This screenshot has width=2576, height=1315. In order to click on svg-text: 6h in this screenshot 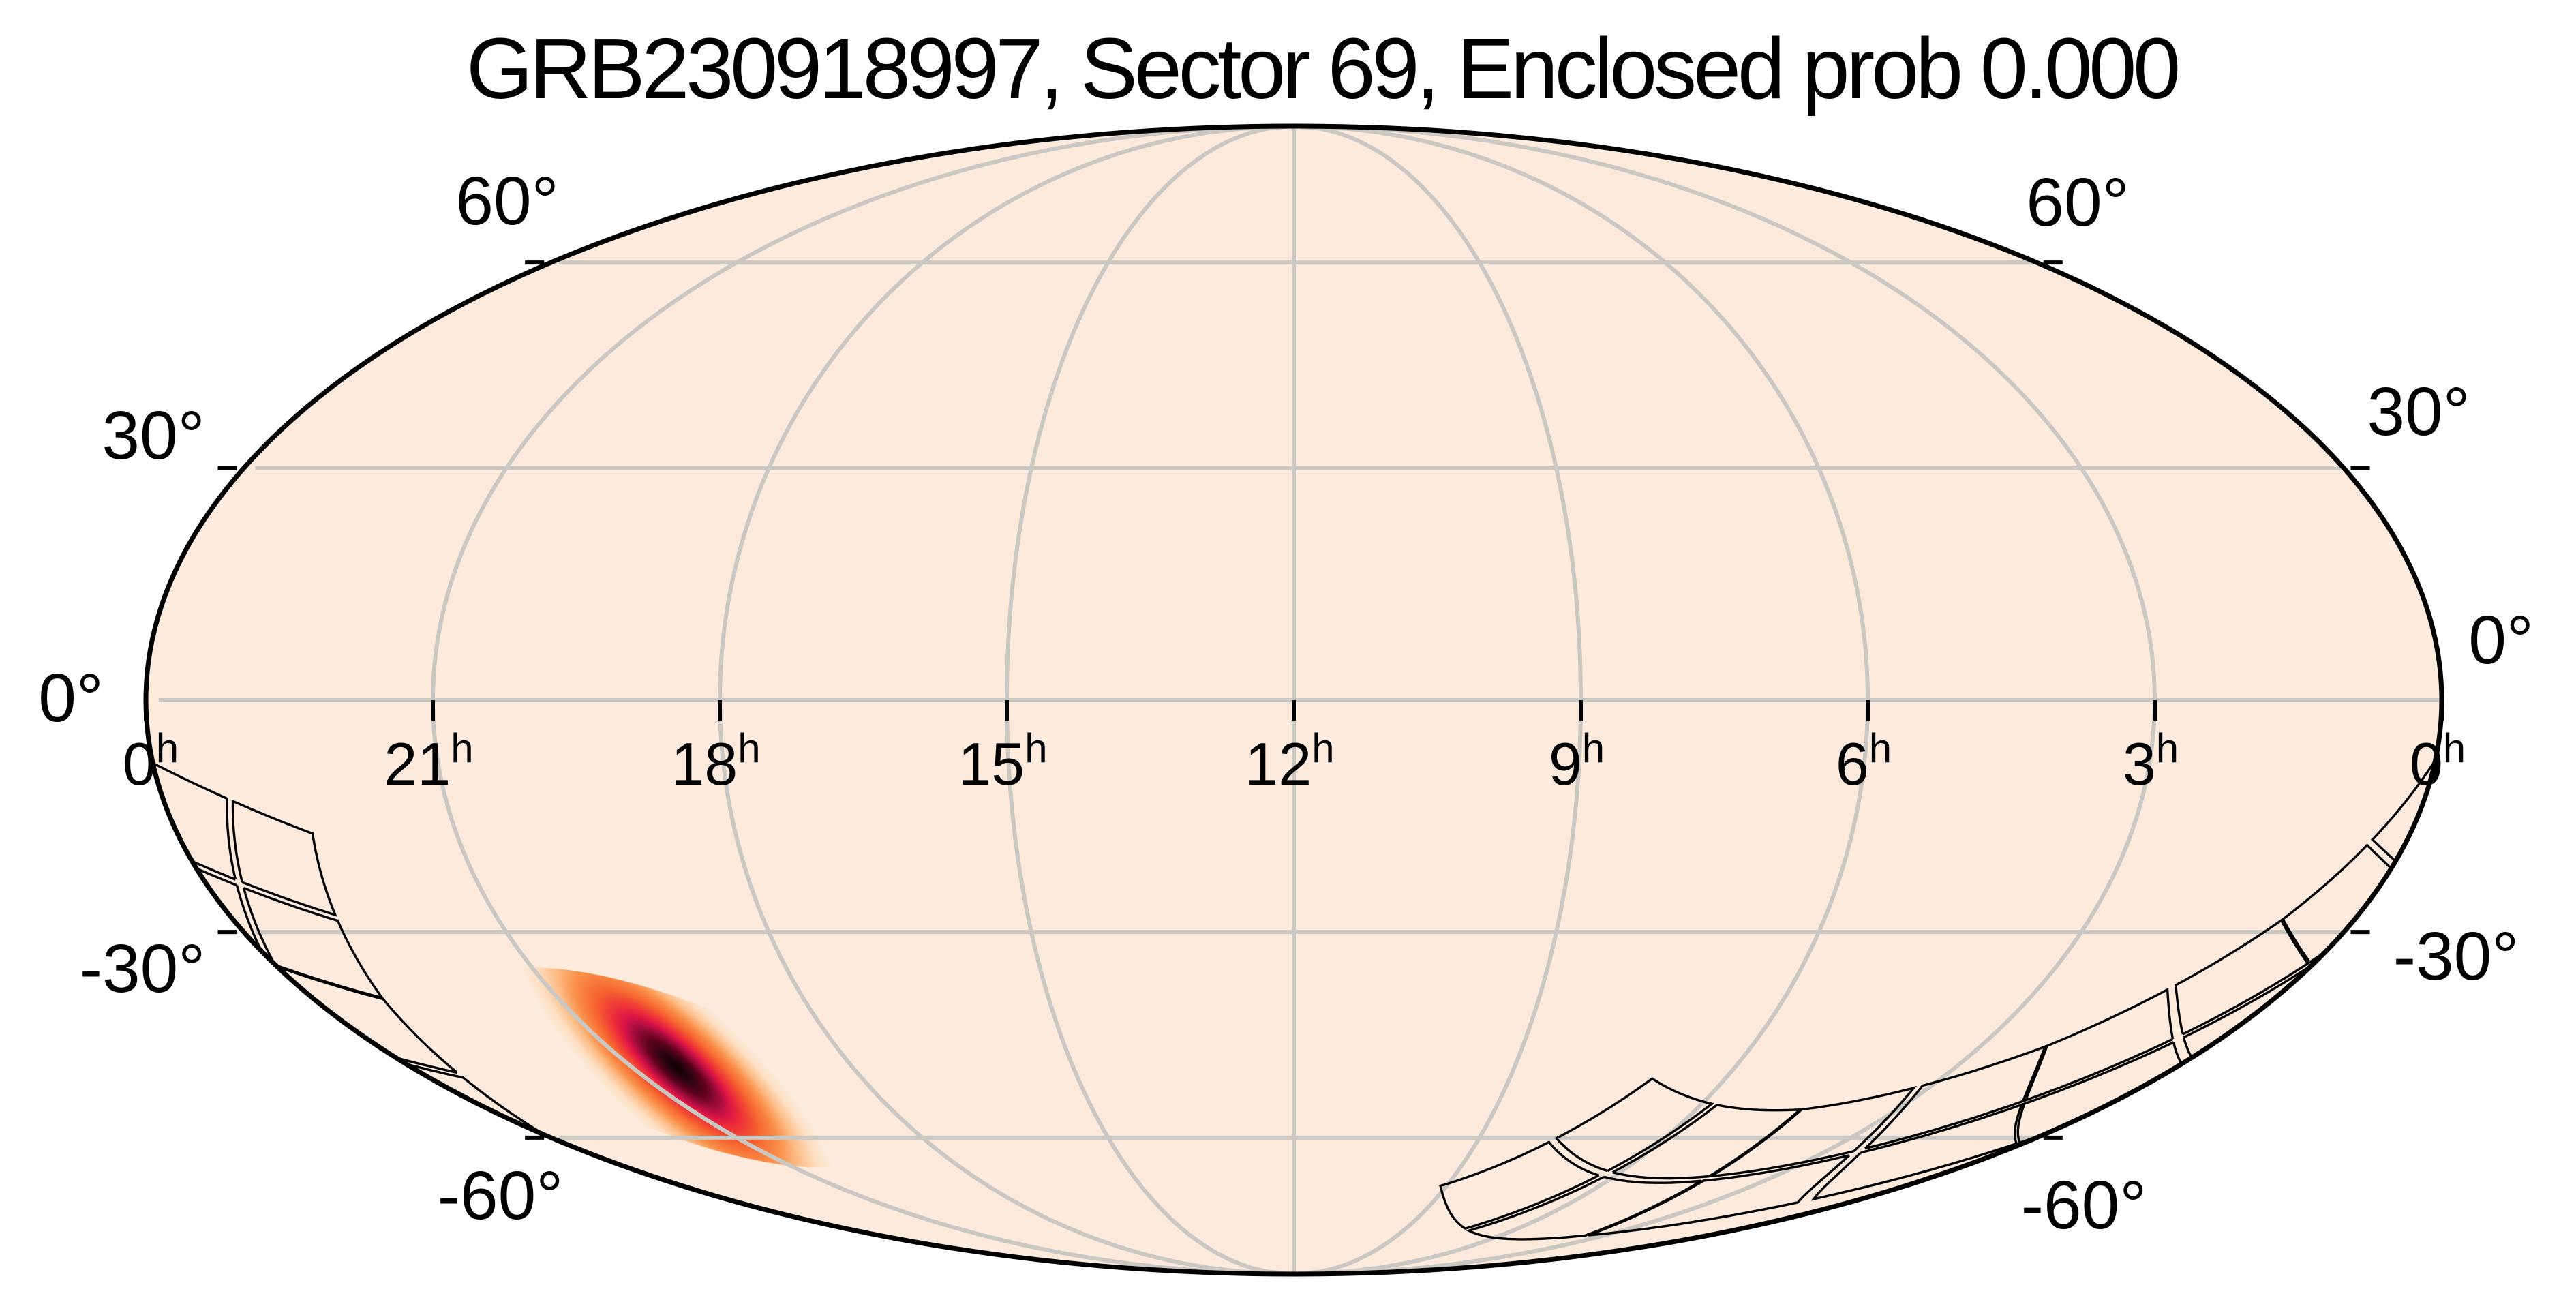, I will do `click(1864, 761)`.